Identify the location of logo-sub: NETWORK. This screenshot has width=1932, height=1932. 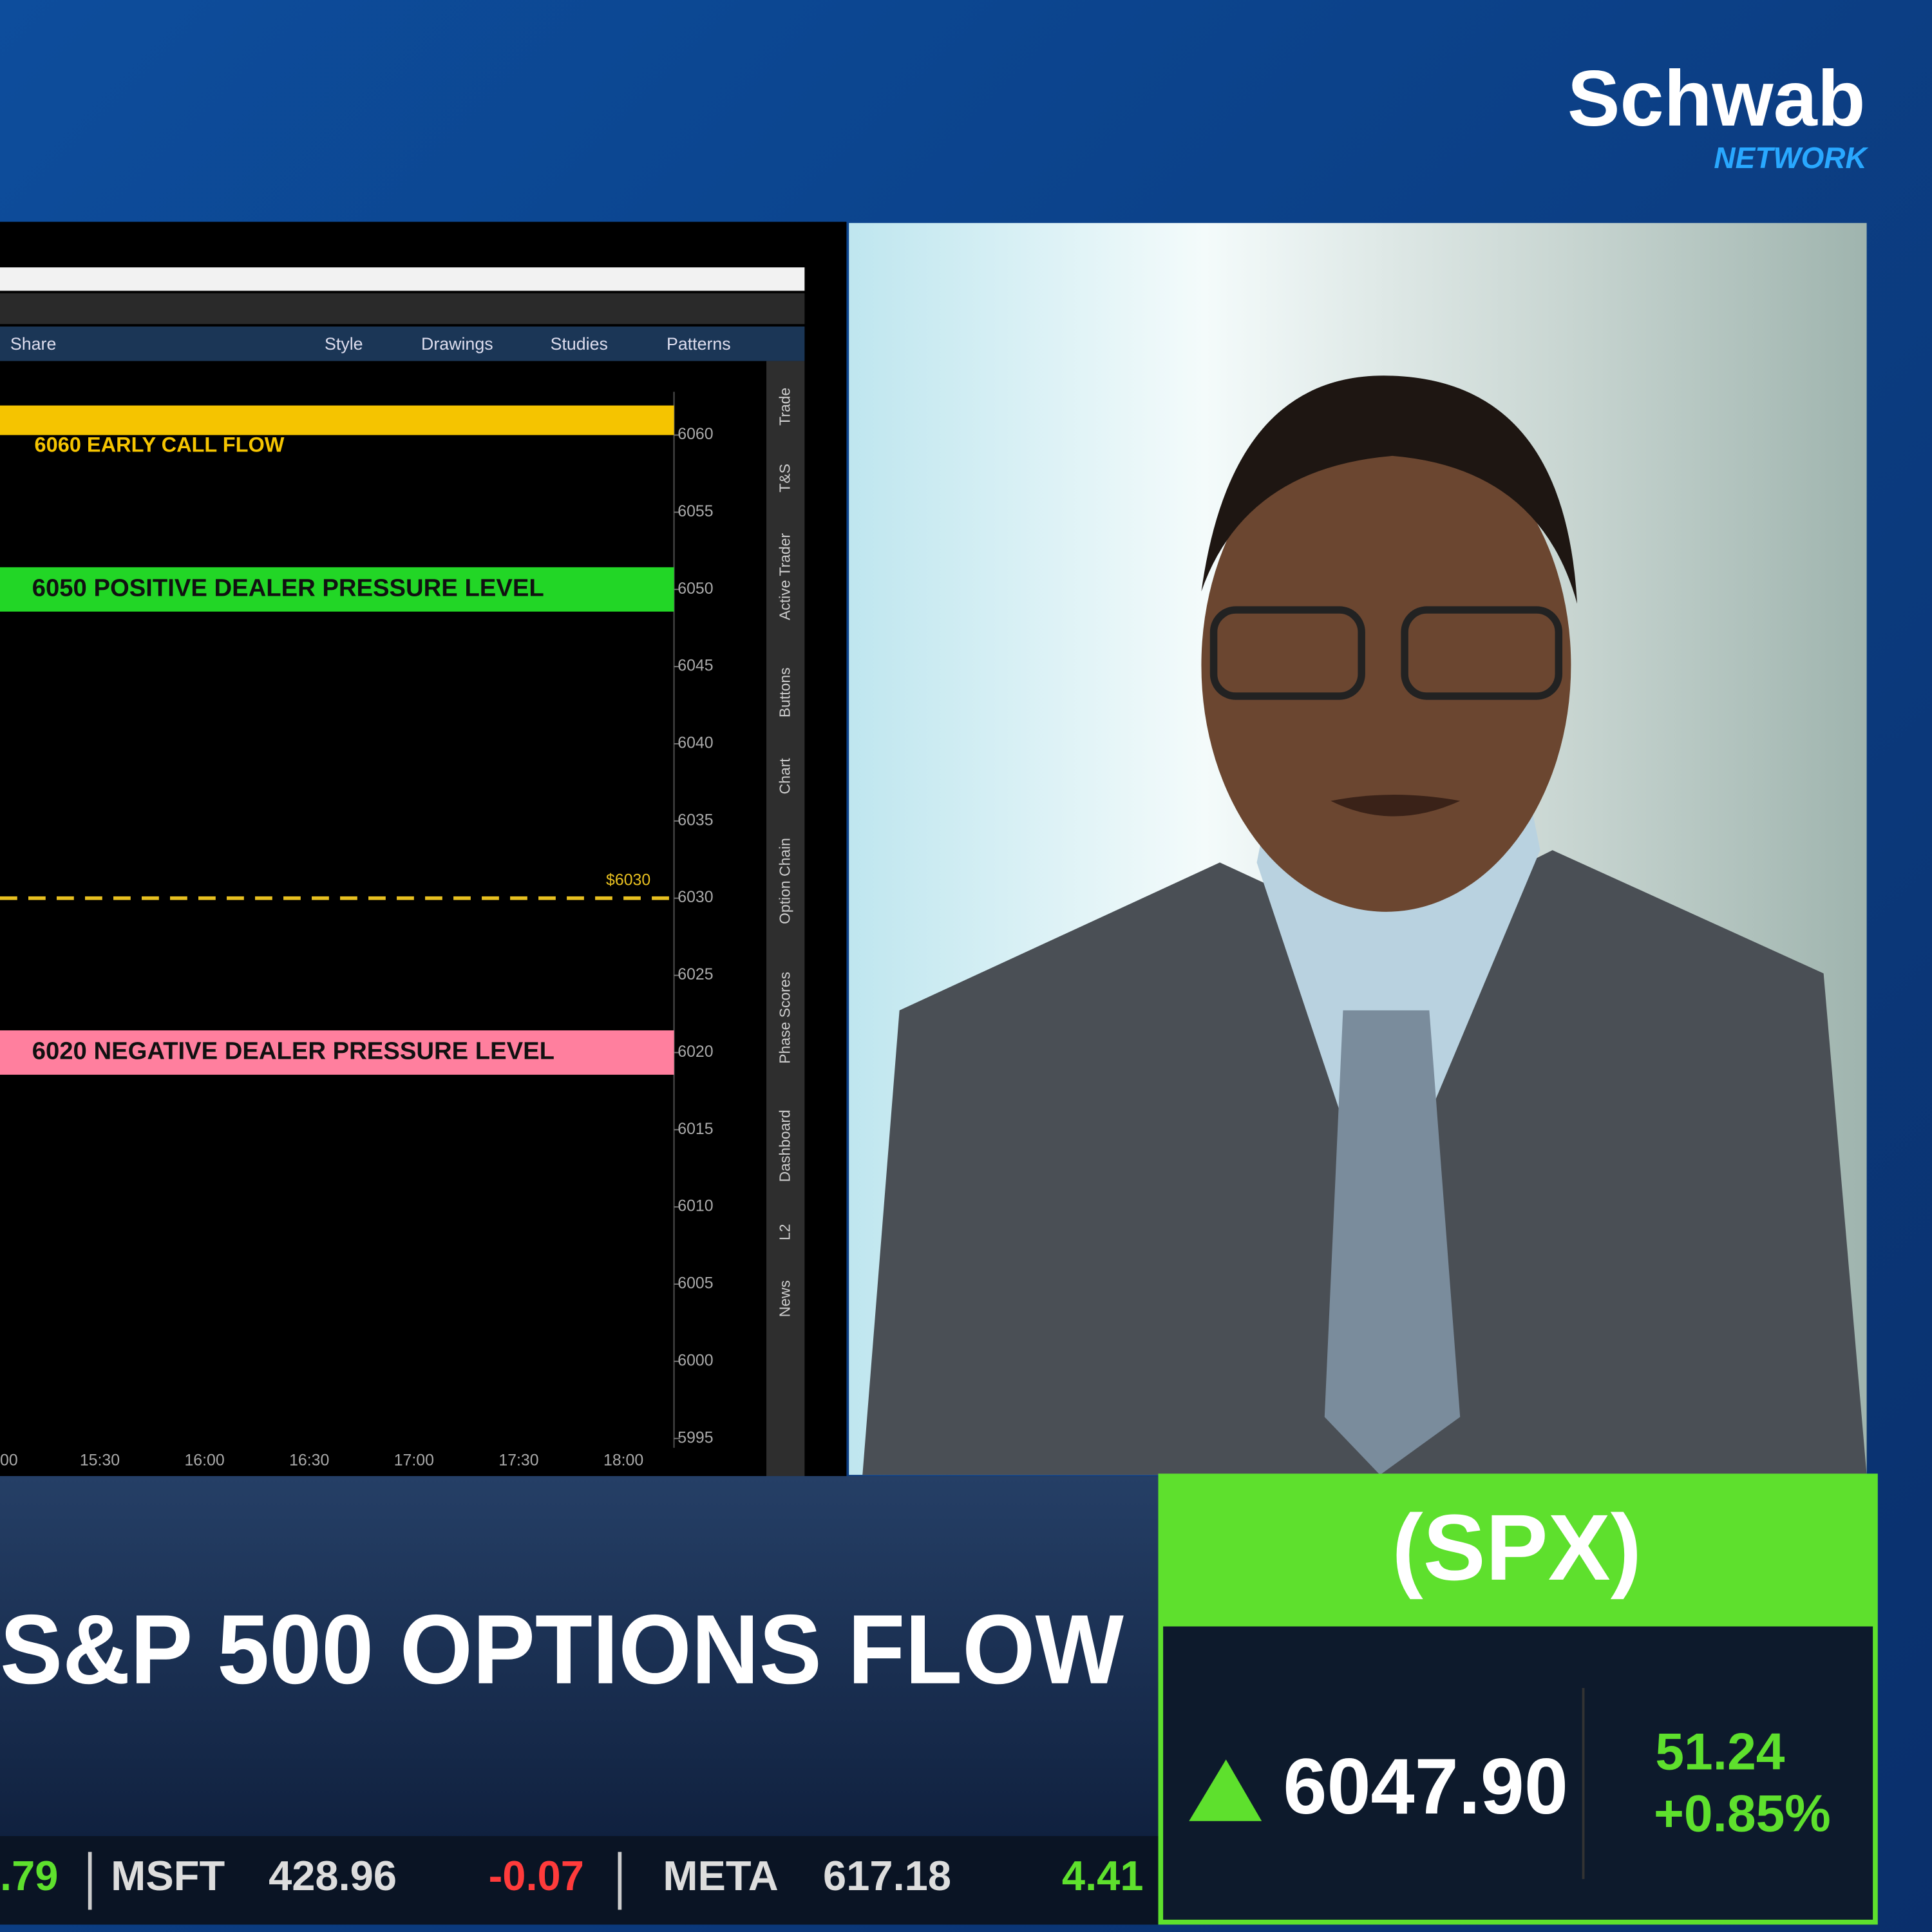
(1791, 158).